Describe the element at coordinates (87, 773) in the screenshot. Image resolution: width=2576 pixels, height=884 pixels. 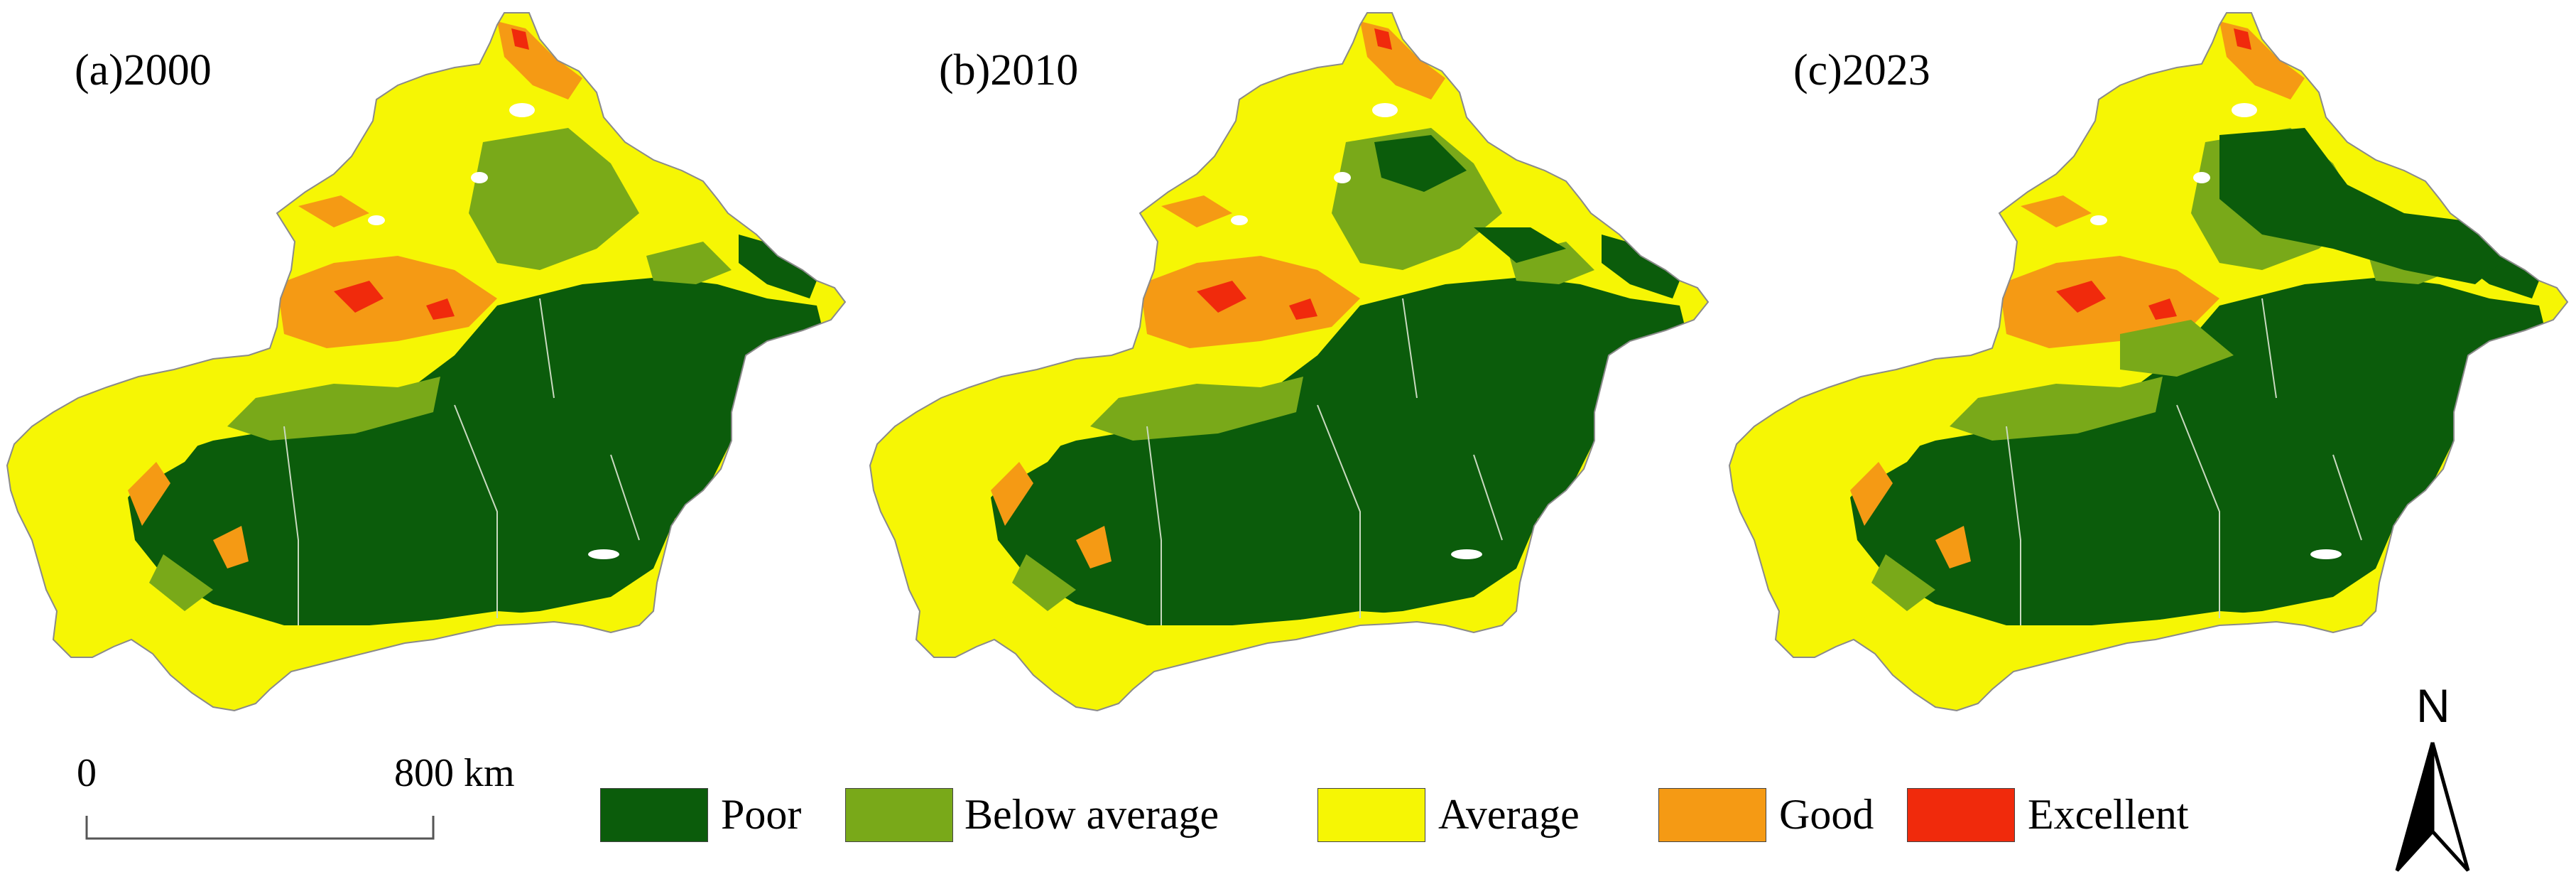
I see `scale-bar-start-label: 0` at that location.